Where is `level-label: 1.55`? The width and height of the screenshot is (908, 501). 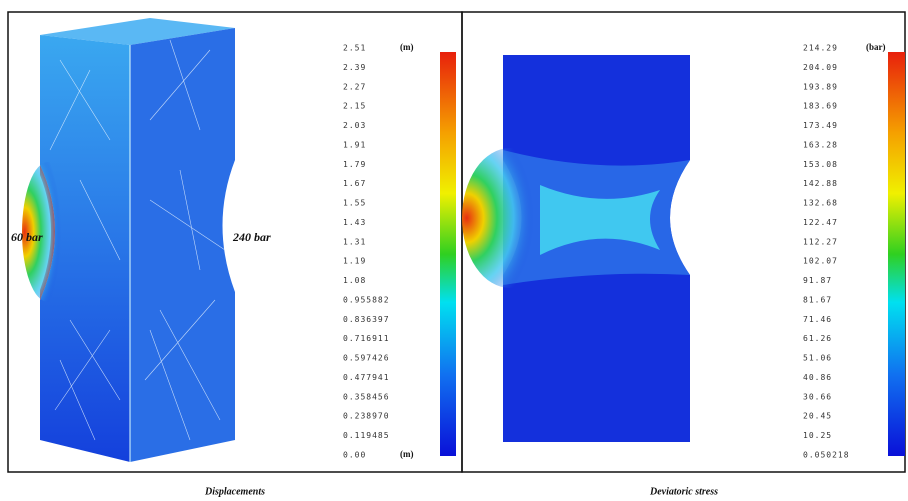 level-label: 1.55 is located at coordinates (354, 203).